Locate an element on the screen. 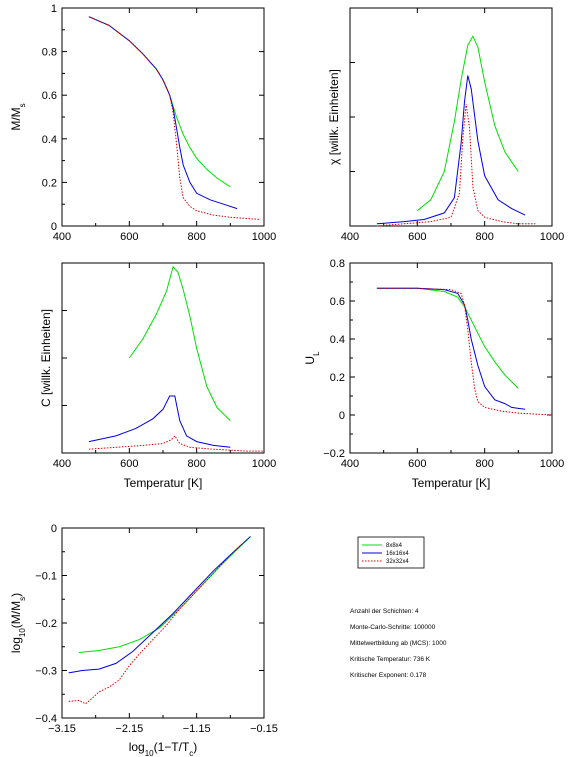 This screenshot has height=757, width=568. chart-magnetization: 400 600 800 1000 0 0.2 0.4 0.6 0.8 1 M/Ms is located at coordinates (142, 123).